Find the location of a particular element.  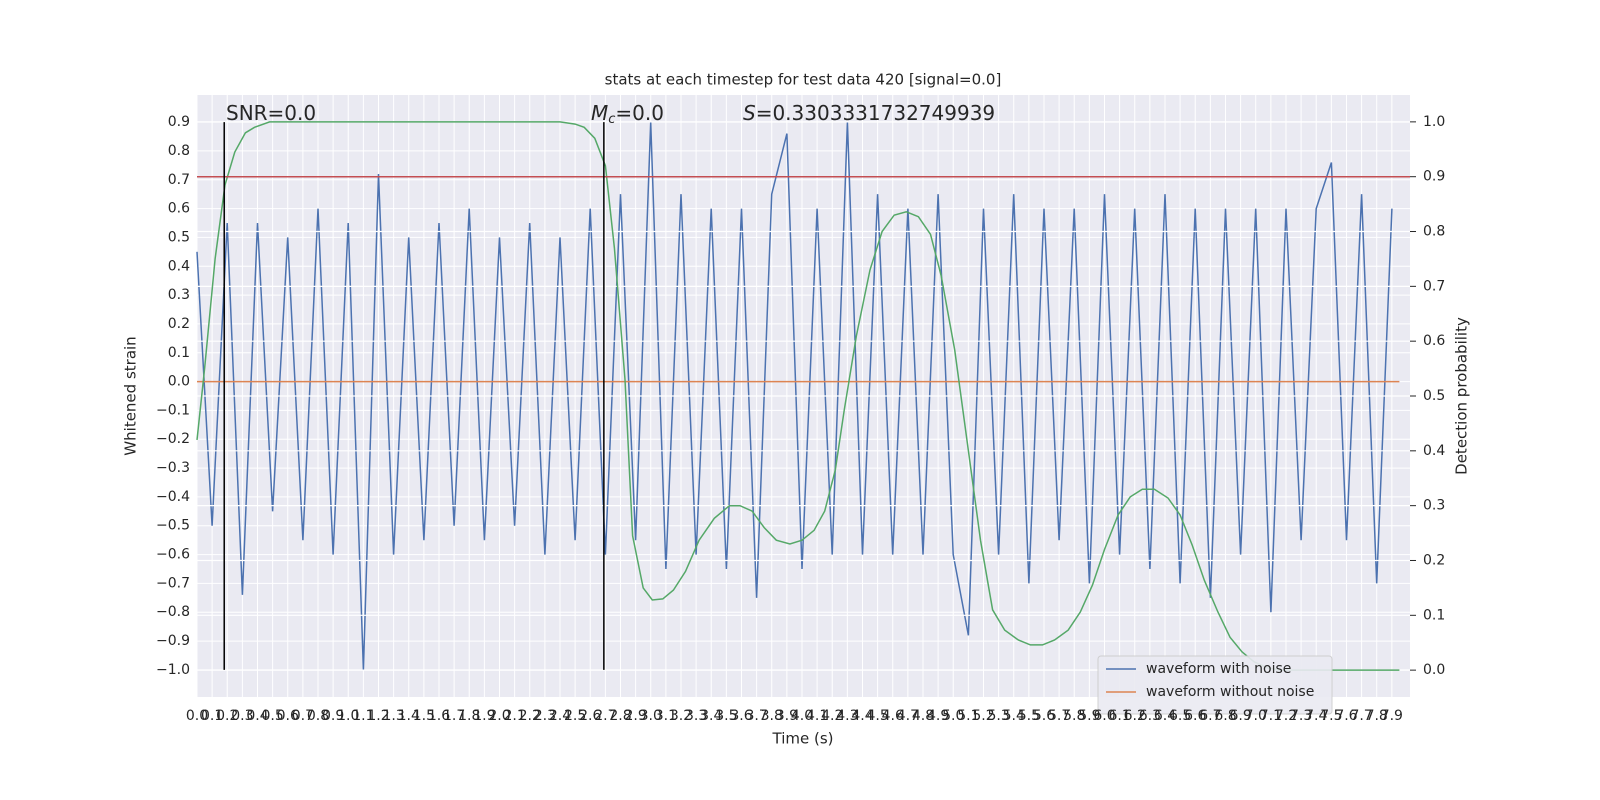

x-tick-label: 1.8 is located at coordinates (469, 716).